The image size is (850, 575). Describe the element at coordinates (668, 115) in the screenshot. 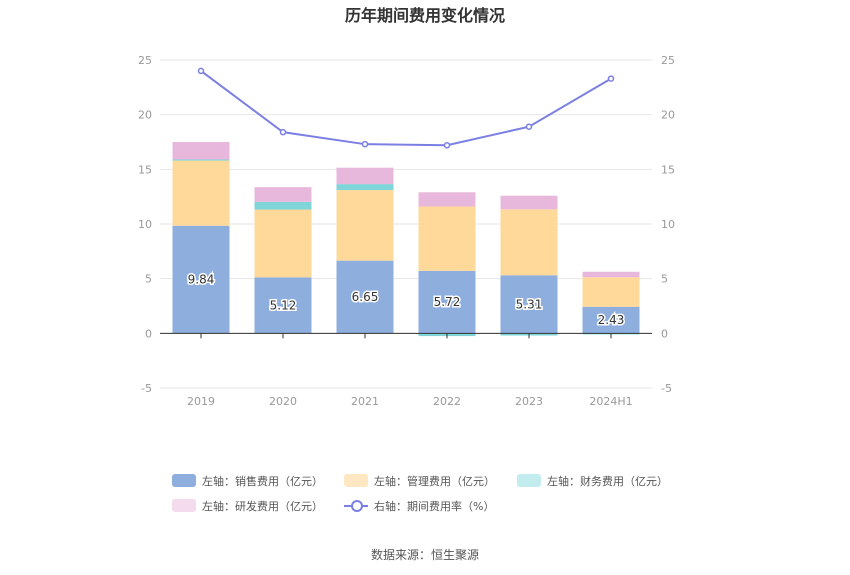

I see `right-axis-tick-label: 20` at that location.